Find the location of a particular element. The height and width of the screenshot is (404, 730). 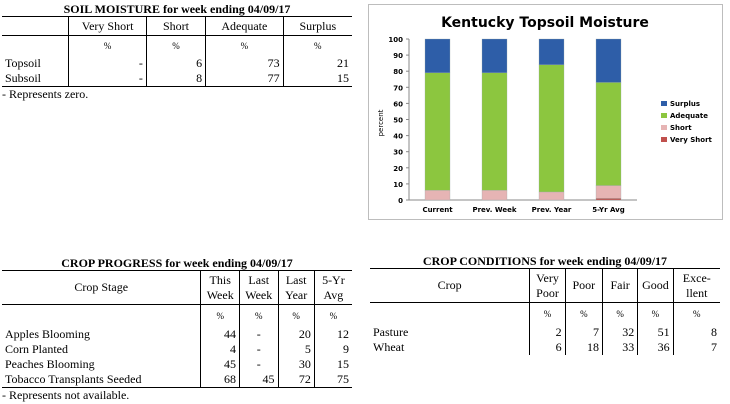

cell: 18 is located at coordinates (583, 347).